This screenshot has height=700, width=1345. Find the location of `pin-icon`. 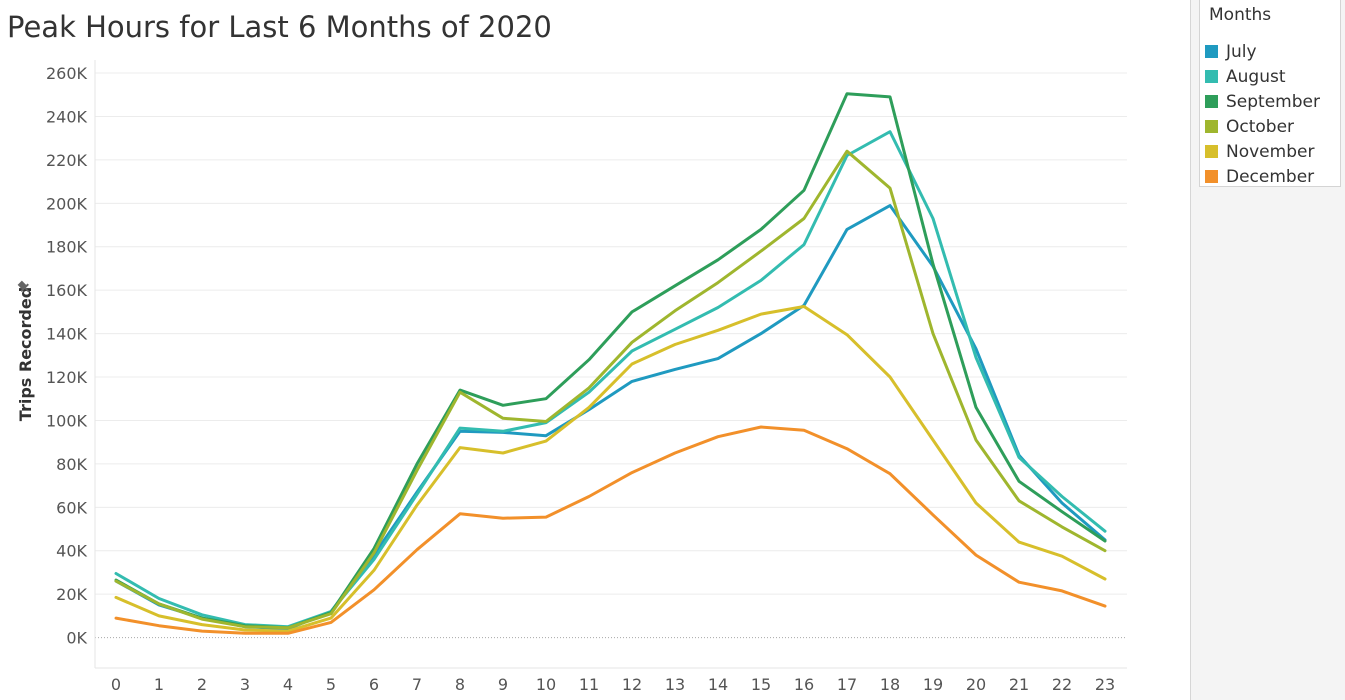

pin-icon is located at coordinates (24, 287).